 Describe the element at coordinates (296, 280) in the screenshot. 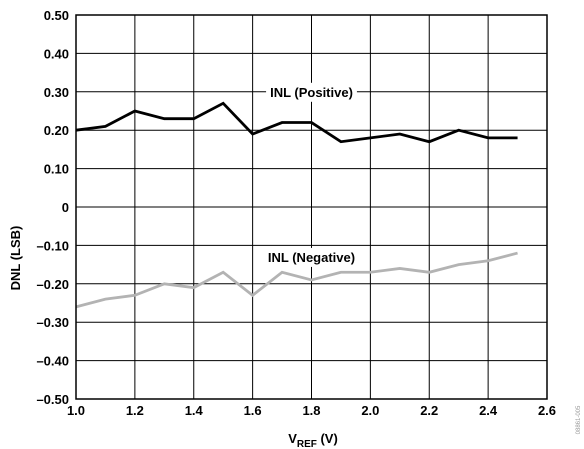

I see `series-line-inl-negative` at that location.